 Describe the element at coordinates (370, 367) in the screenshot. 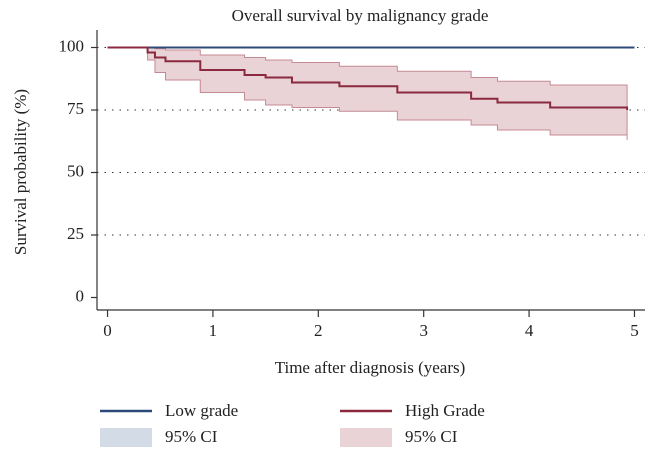

I see `x-axis-title: Time after diagnosis (years)` at that location.